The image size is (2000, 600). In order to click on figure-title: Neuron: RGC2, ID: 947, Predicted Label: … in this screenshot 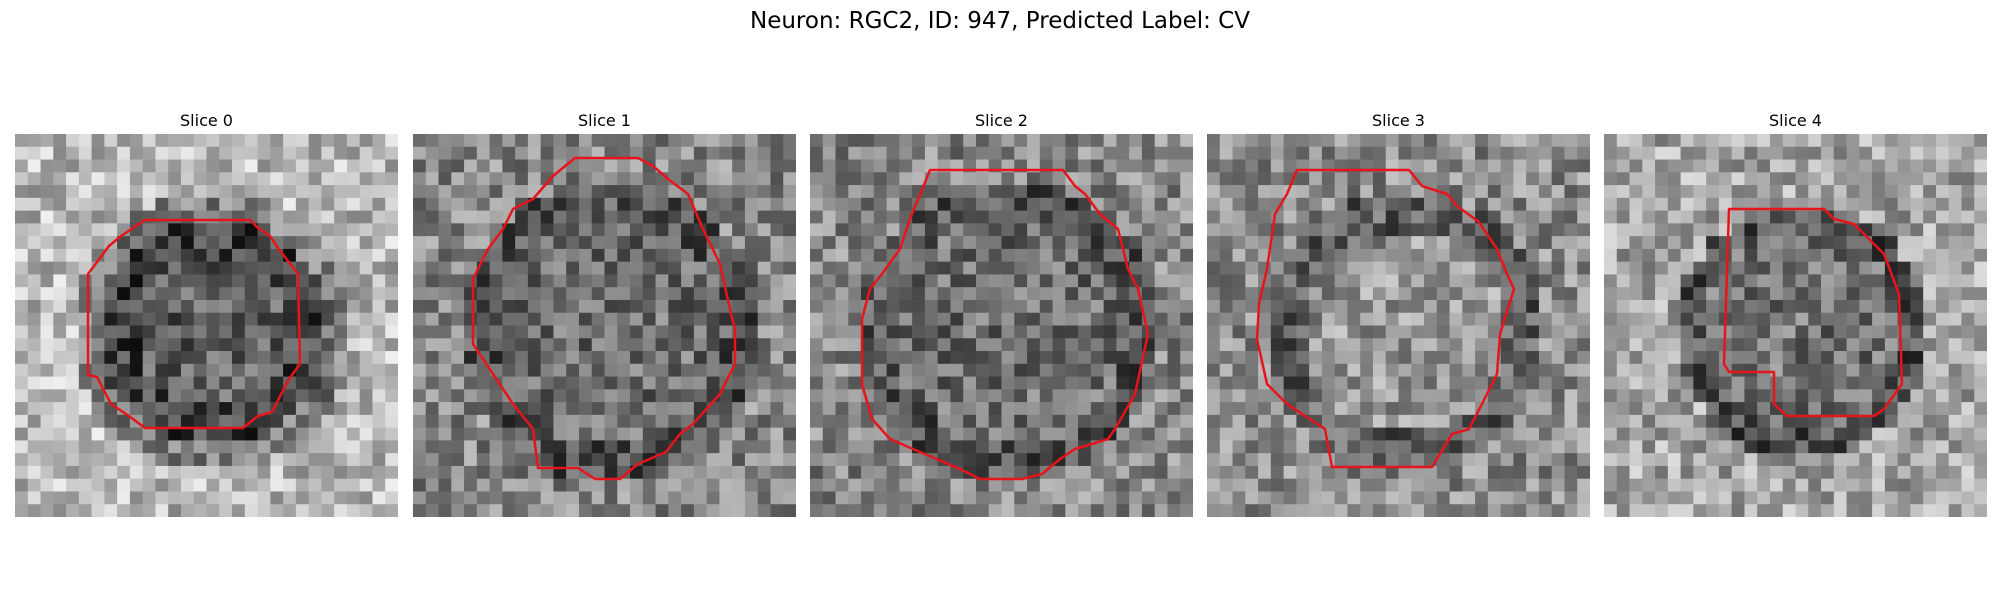, I will do `click(1000, 21)`.